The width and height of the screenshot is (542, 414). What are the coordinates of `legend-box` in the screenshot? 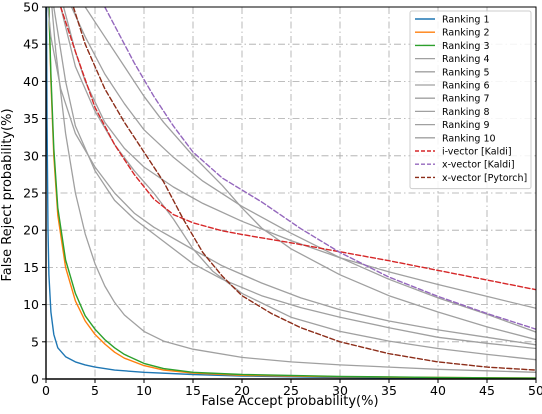 It's located at (470, 100).